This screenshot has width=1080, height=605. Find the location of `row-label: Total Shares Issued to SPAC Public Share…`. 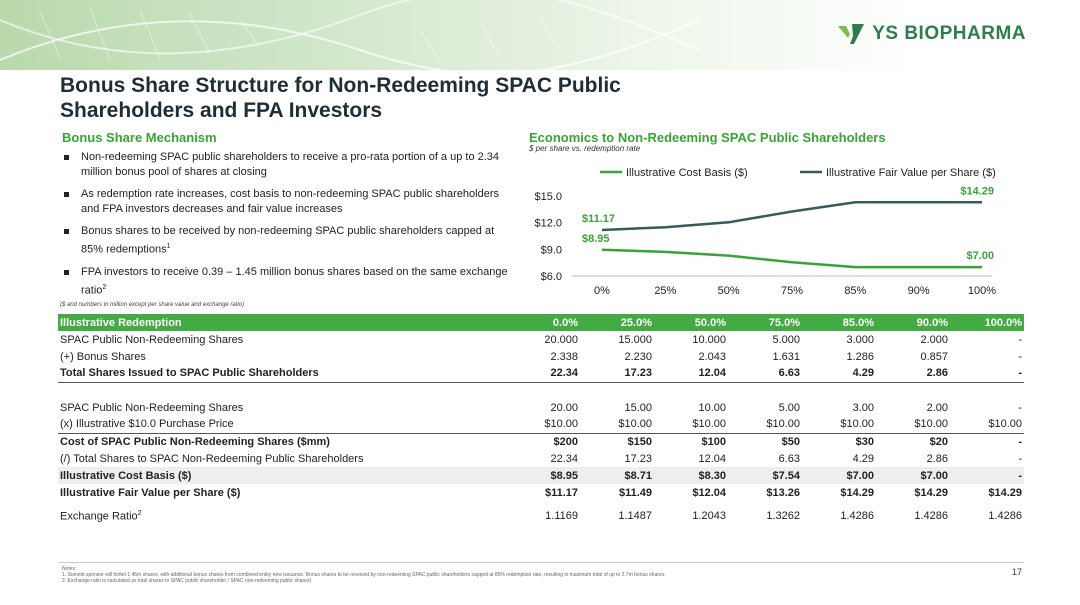

row-label: Total Shares Issued to SPAC Public Share… is located at coordinates (282, 374).